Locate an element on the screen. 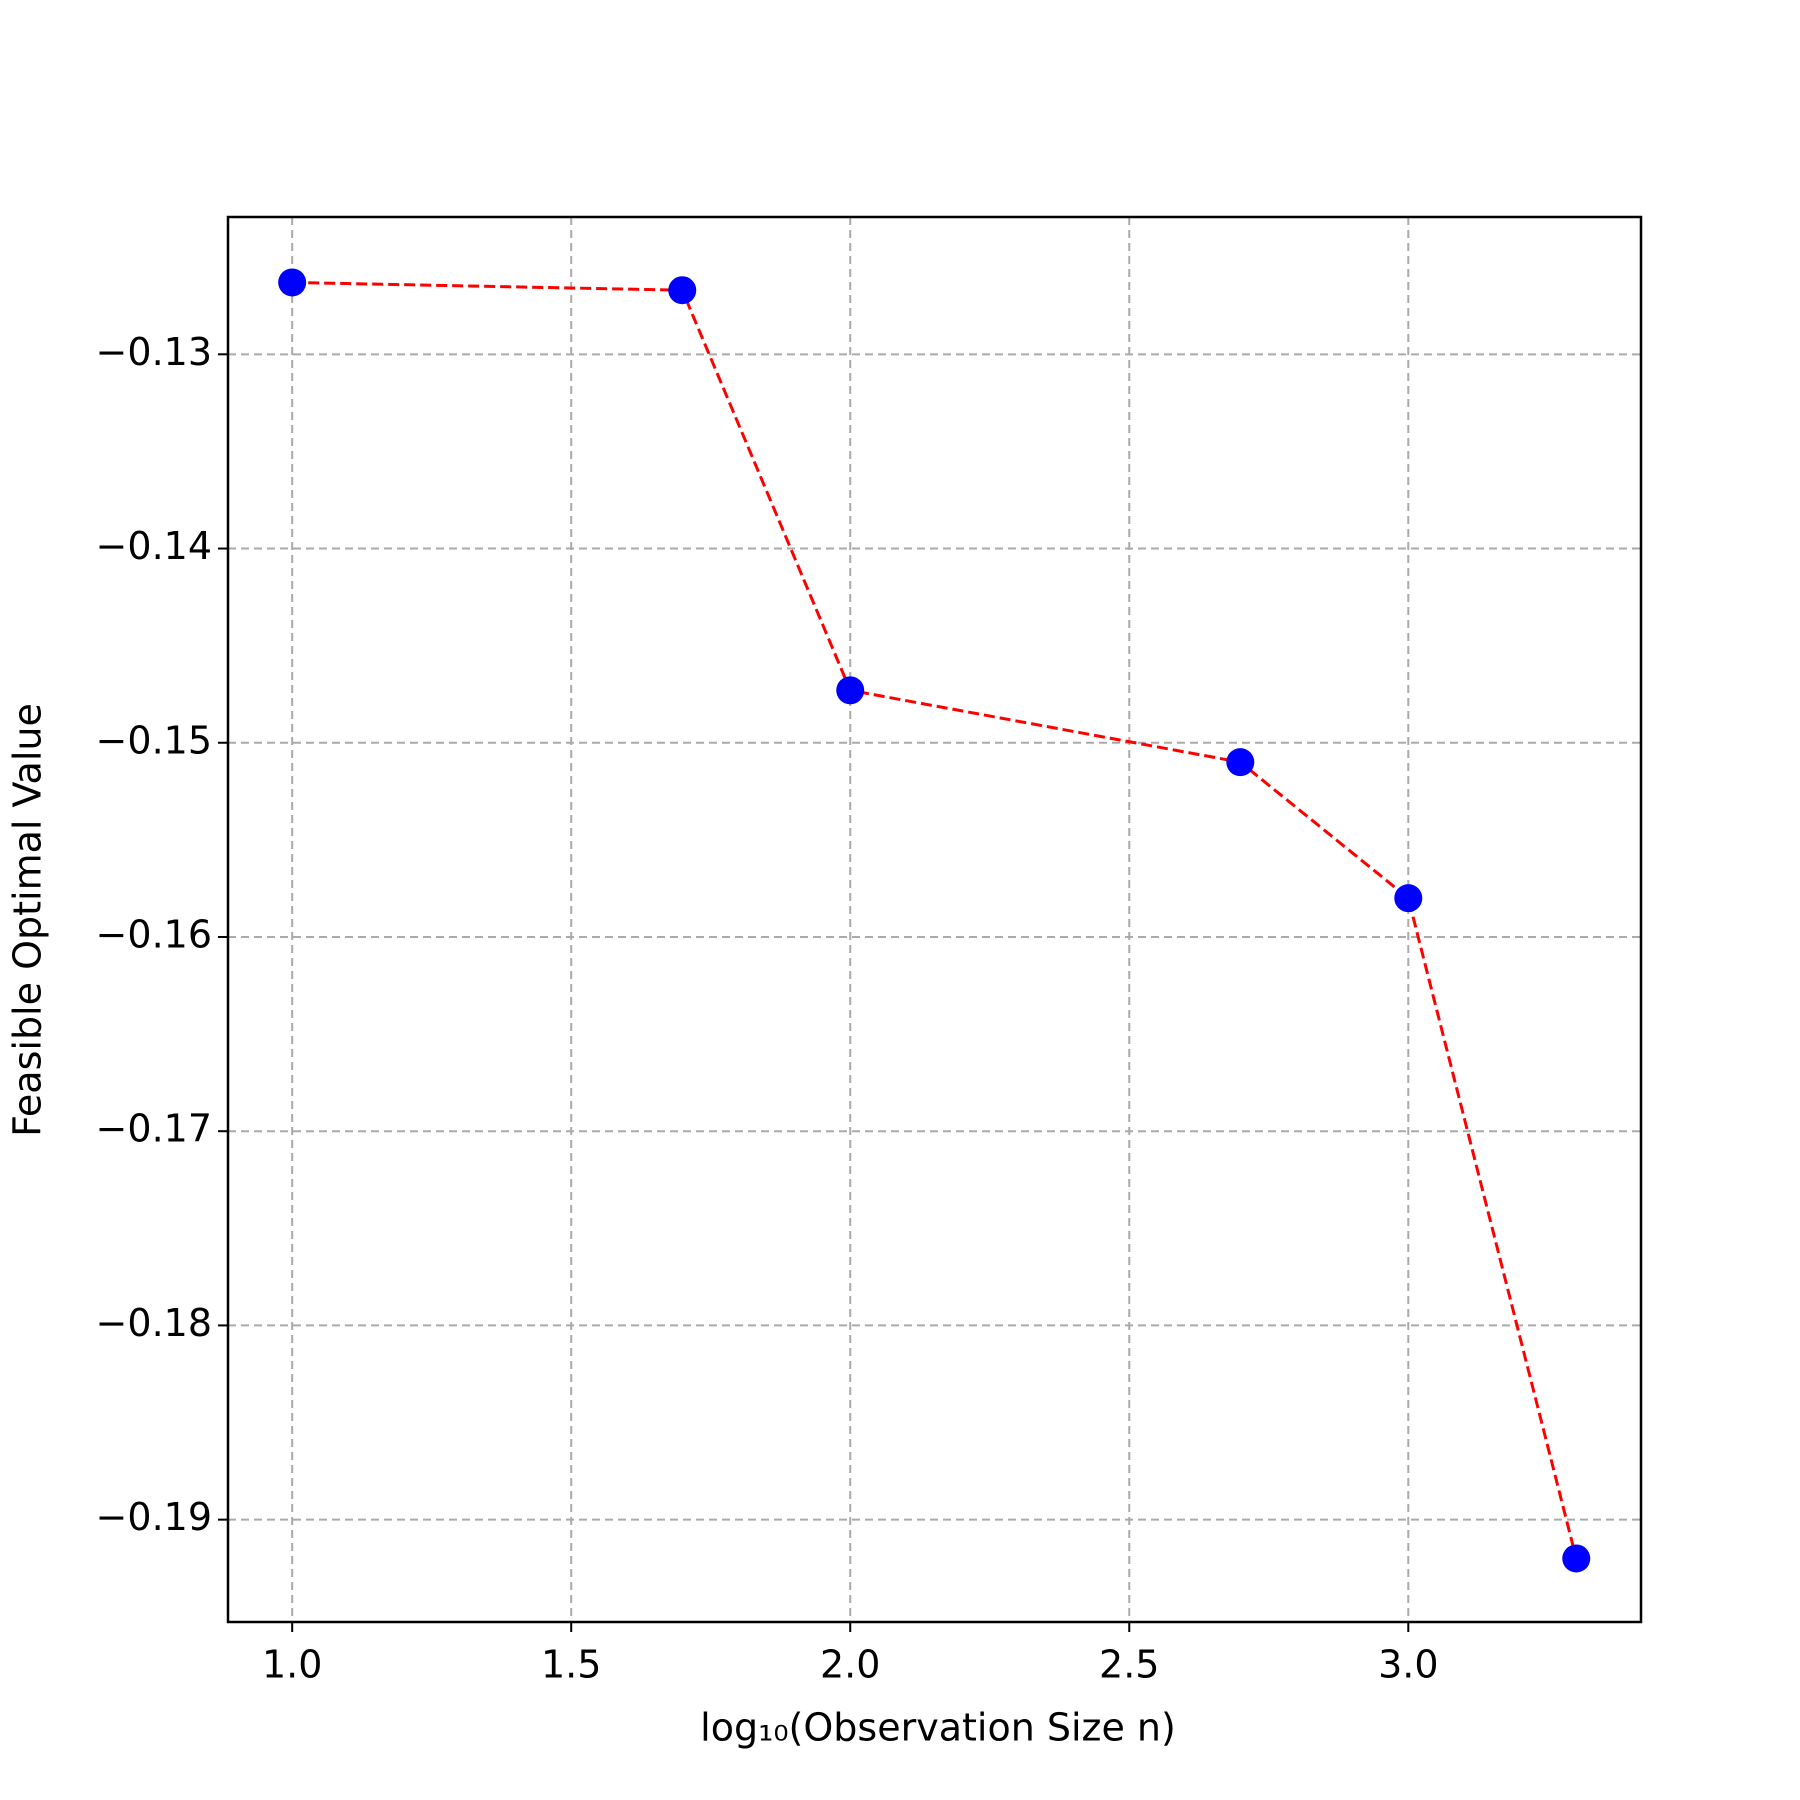  y-tick-label: −0.18 is located at coordinates (154, 1323).